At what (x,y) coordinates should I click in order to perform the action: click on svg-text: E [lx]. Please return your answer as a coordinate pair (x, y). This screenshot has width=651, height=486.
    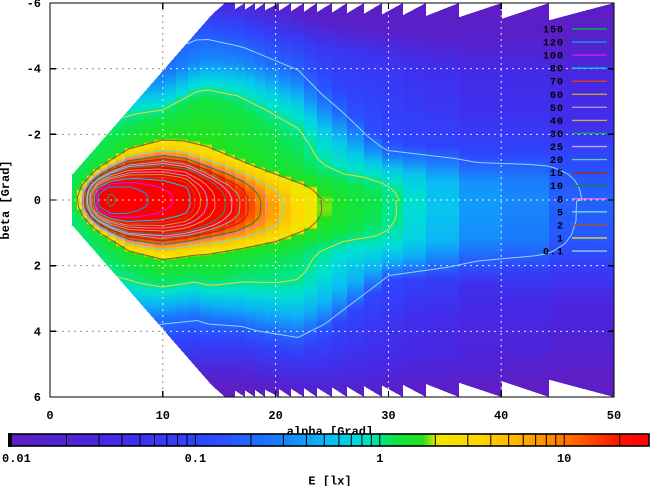
    Looking at the image, I should click on (329, 480).